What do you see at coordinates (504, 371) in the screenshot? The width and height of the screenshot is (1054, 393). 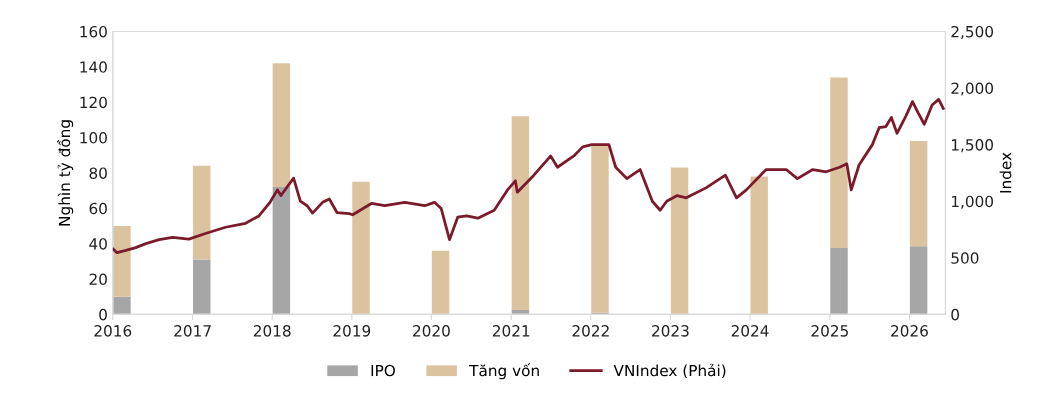 I see `legend-label: Tăng vốn` at bounding box center [504, 371].